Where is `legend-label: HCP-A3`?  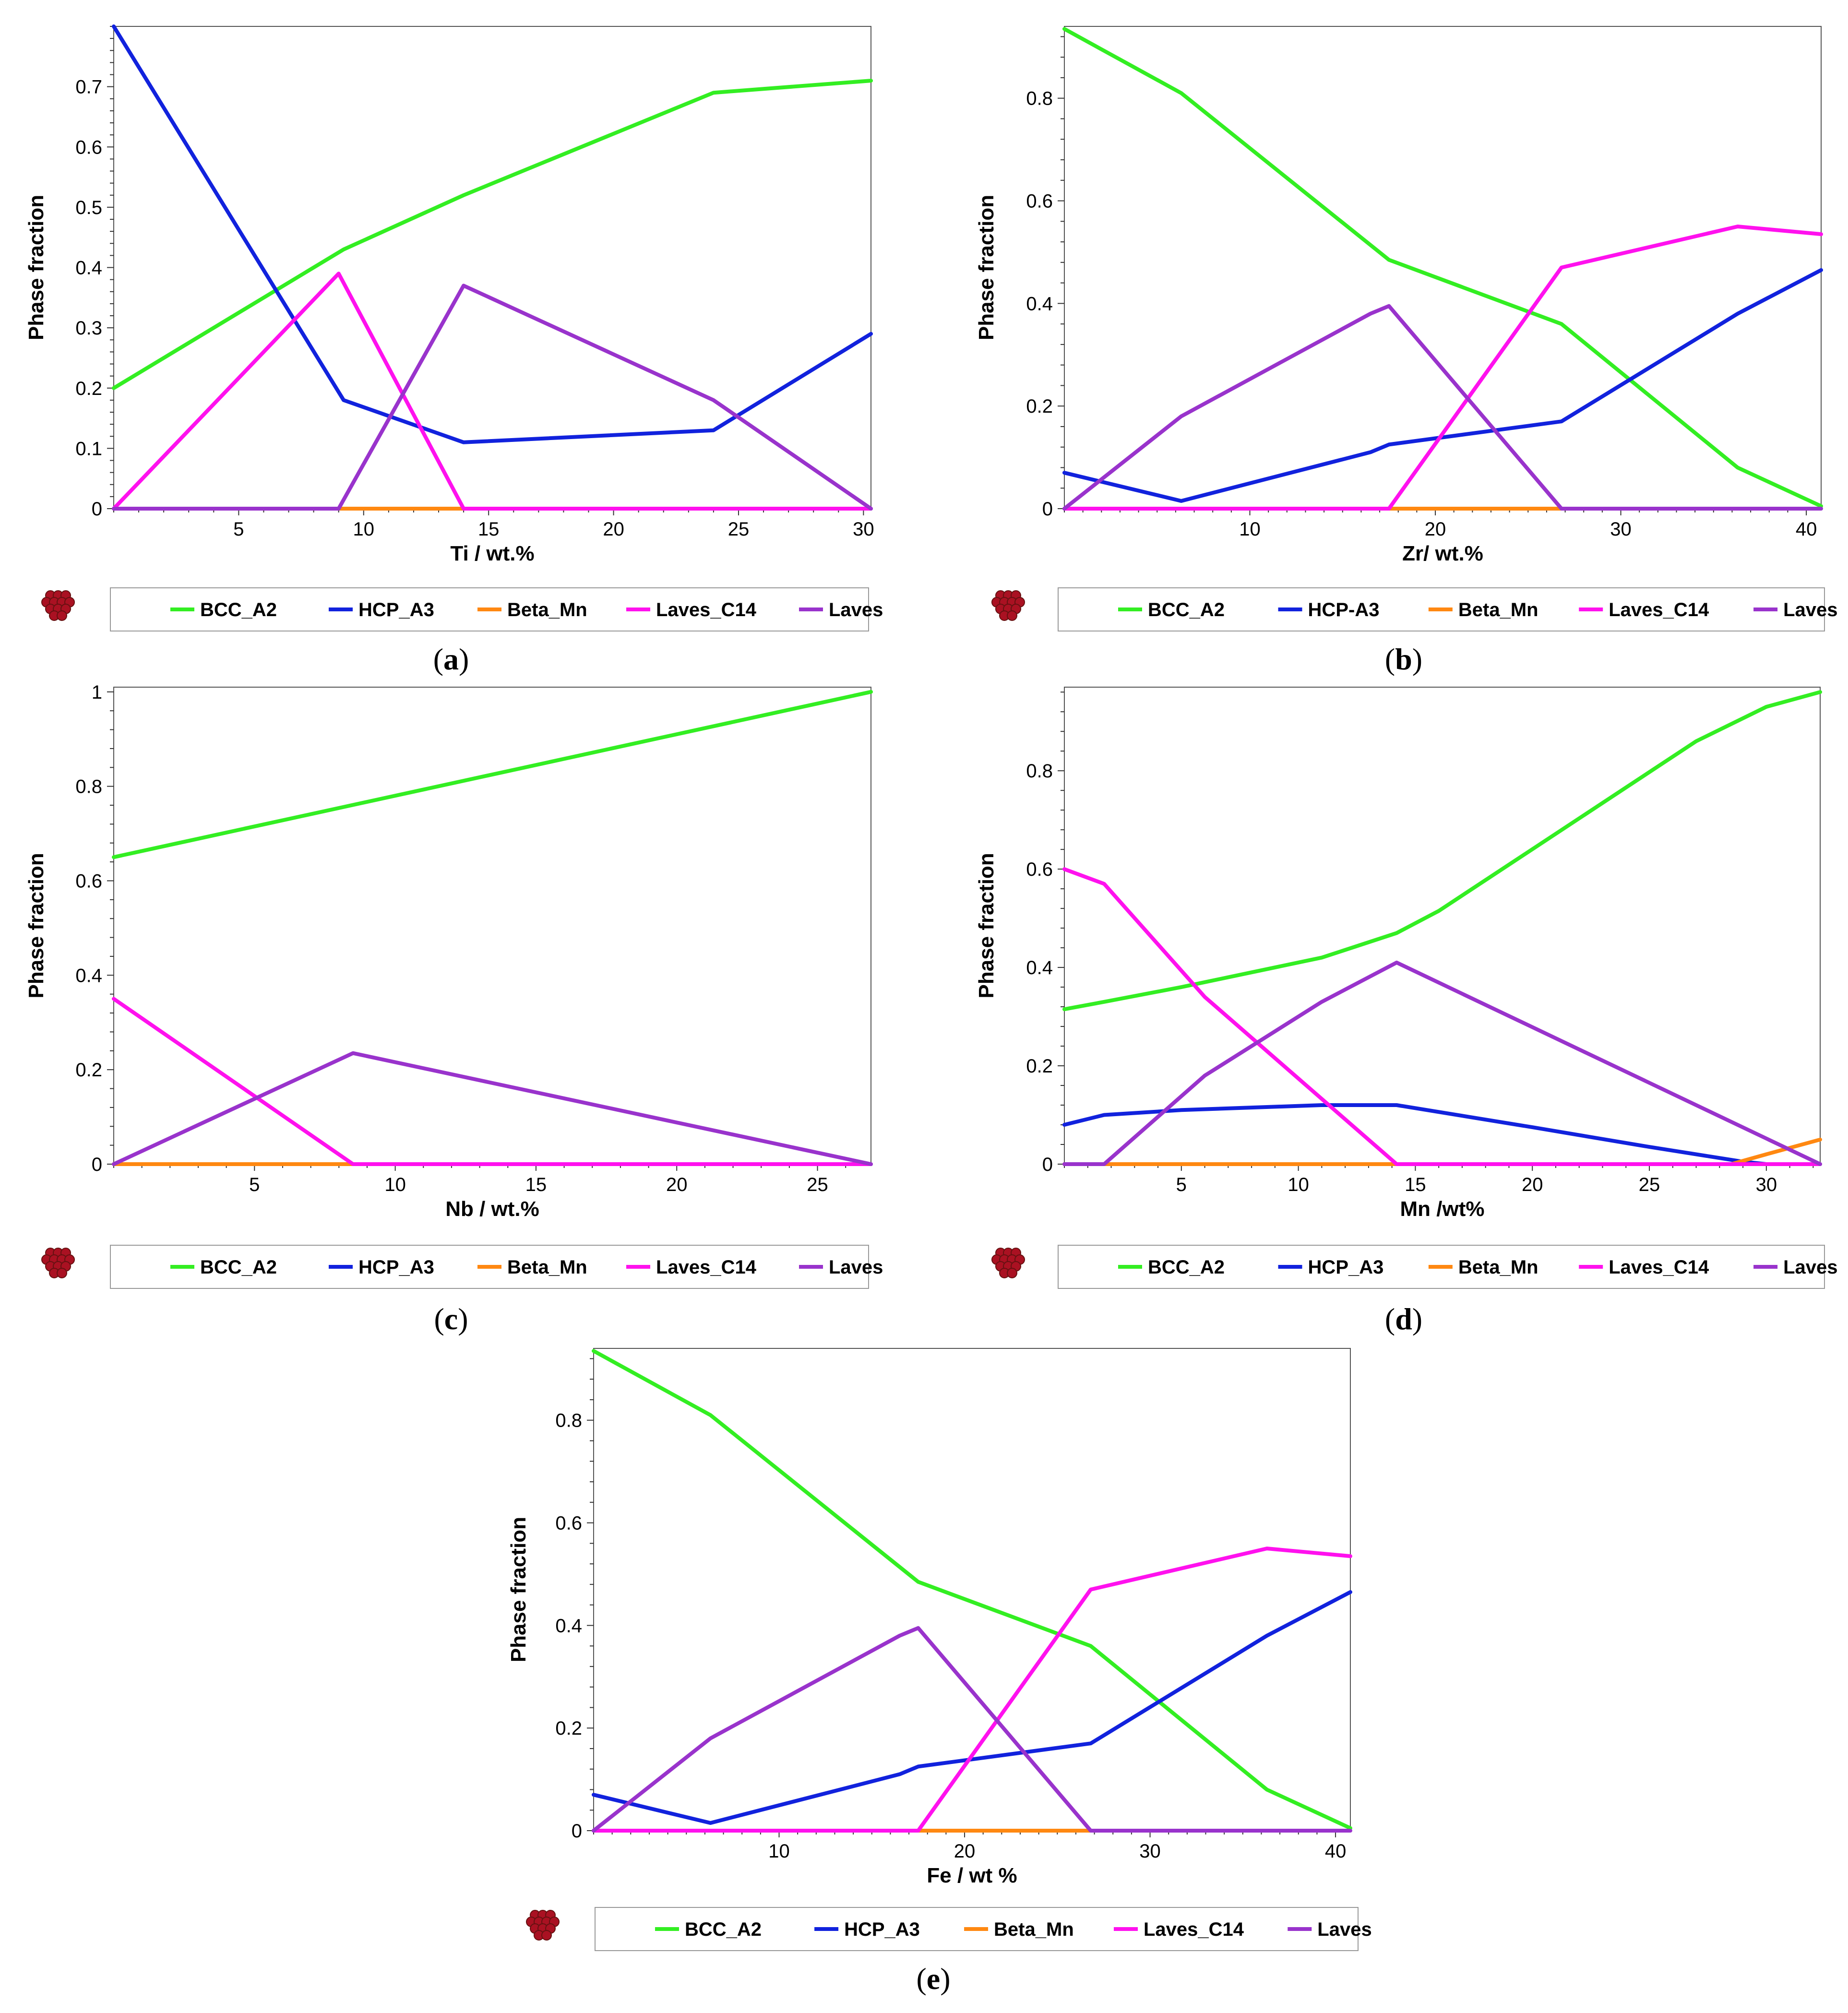 legend-label: HCP-A3 is located at coordinates (1344, 609).